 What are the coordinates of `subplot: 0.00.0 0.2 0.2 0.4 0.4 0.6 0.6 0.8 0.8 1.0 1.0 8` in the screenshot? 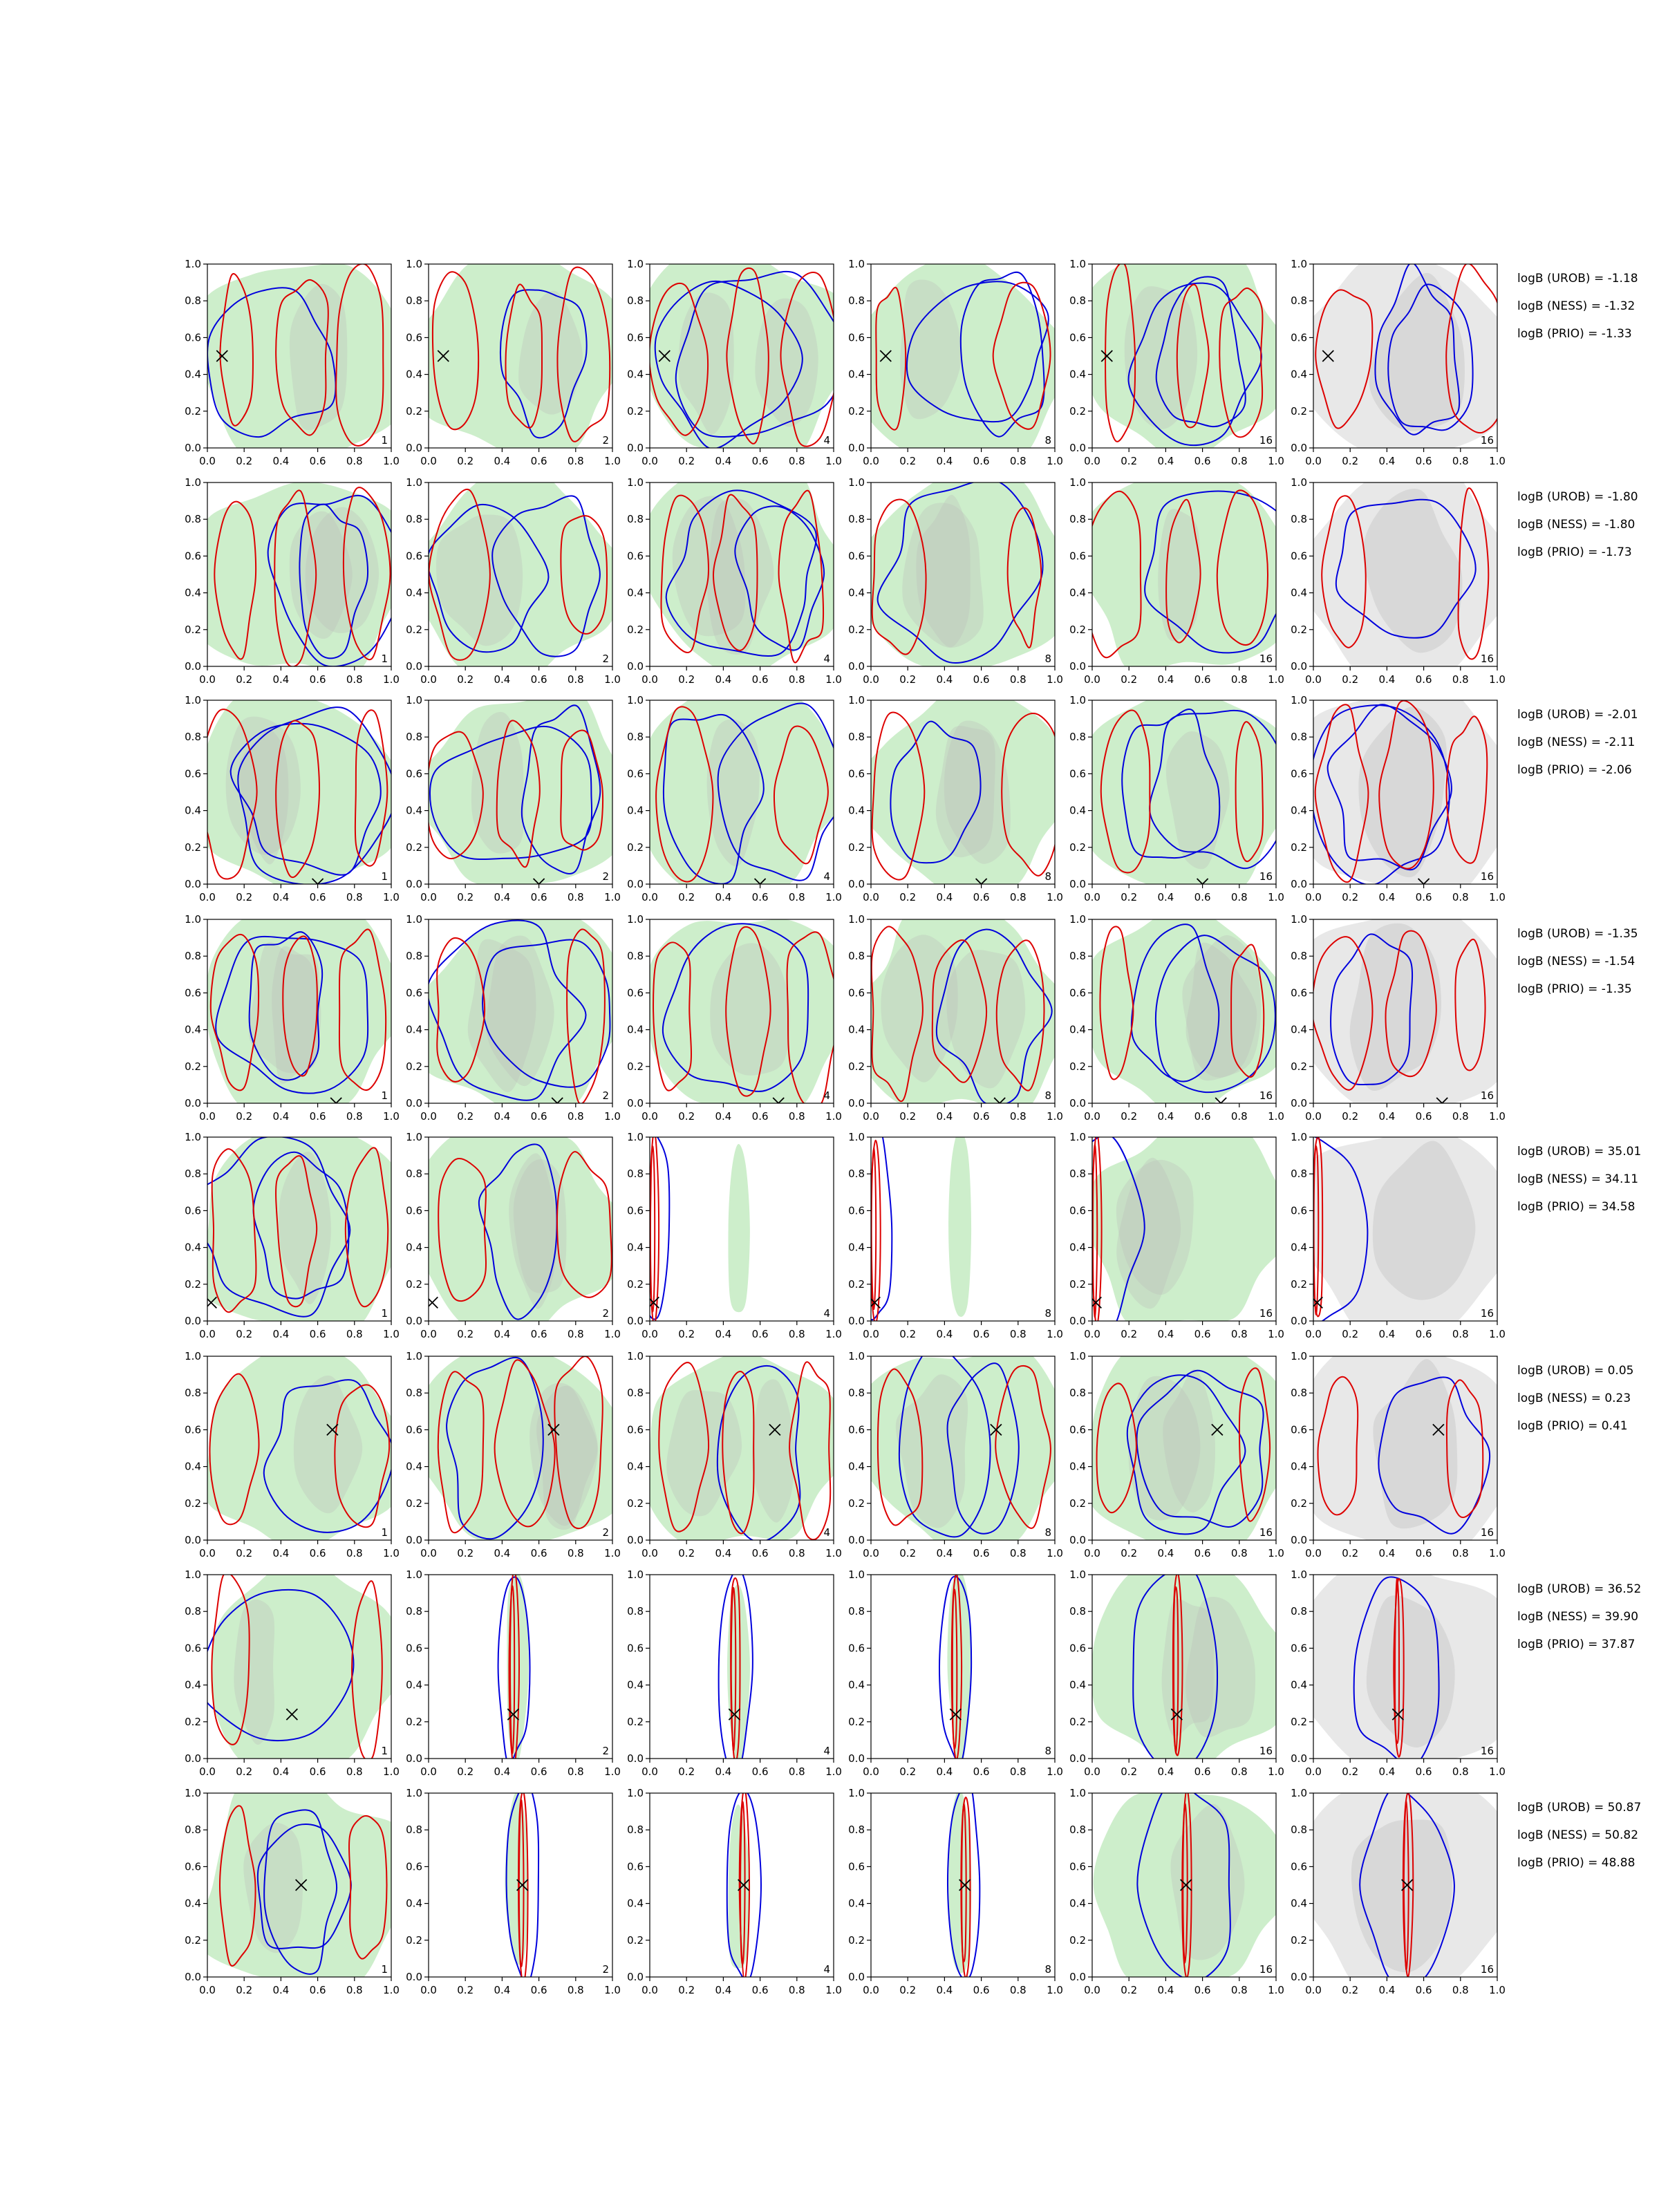 It's located at (955, 1455).